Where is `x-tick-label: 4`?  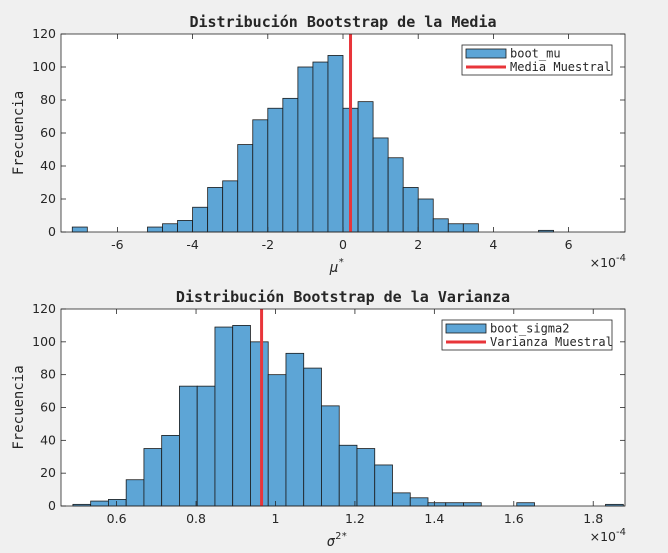 x-tick-label: 4 is located at coordinates (493, 244).